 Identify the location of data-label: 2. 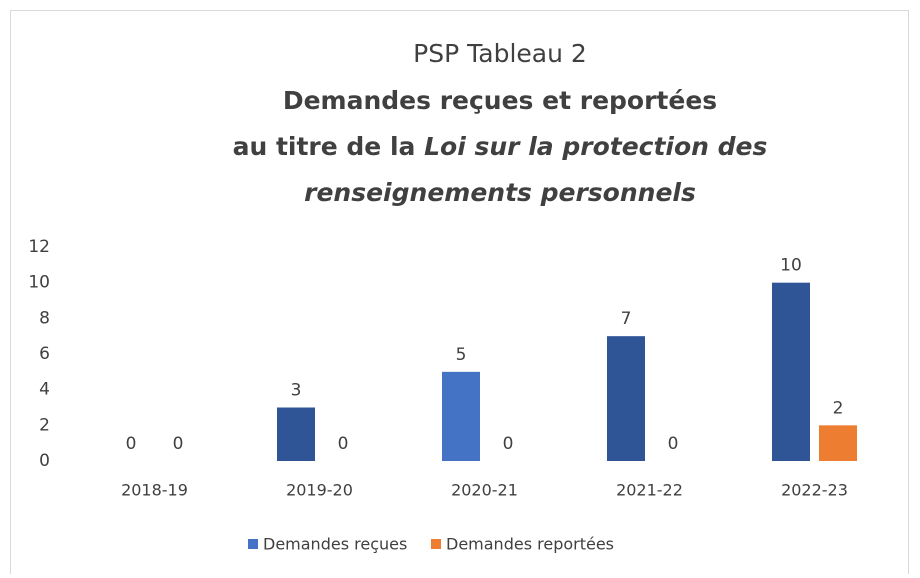
(838, 408).